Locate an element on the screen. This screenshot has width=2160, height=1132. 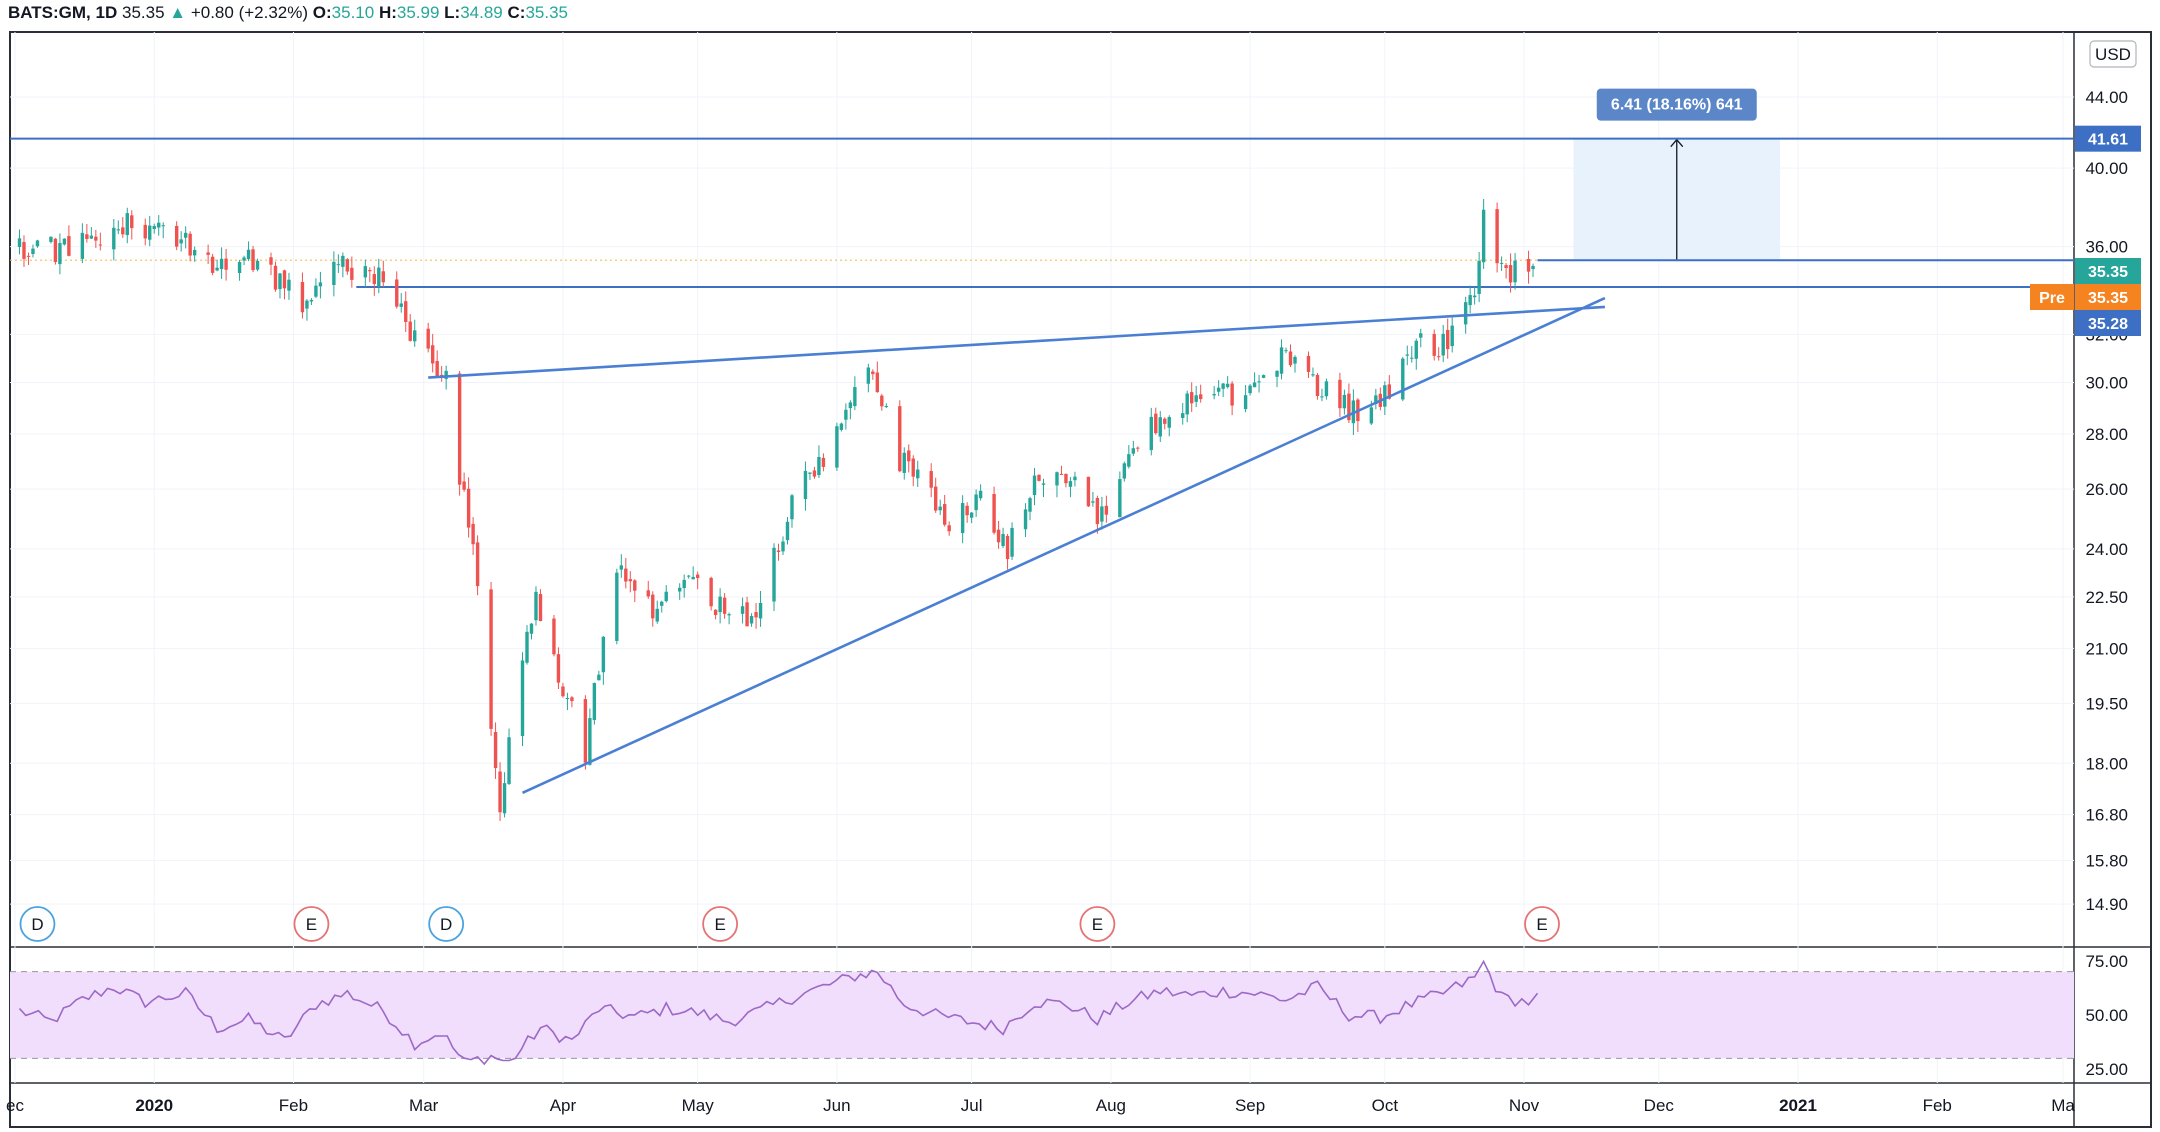
x-tick-label: 2021 is located at coordinates (1798, 1105).